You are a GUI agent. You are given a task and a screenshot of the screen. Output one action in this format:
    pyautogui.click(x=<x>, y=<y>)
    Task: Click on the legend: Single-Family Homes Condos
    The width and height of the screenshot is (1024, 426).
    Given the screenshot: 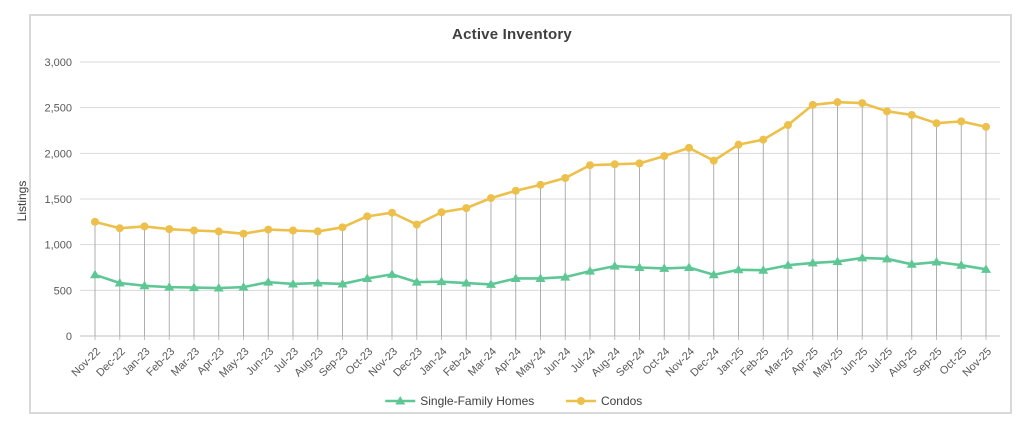 What is the action you would take?
    pyautogui.click(x=513, y=401)
    